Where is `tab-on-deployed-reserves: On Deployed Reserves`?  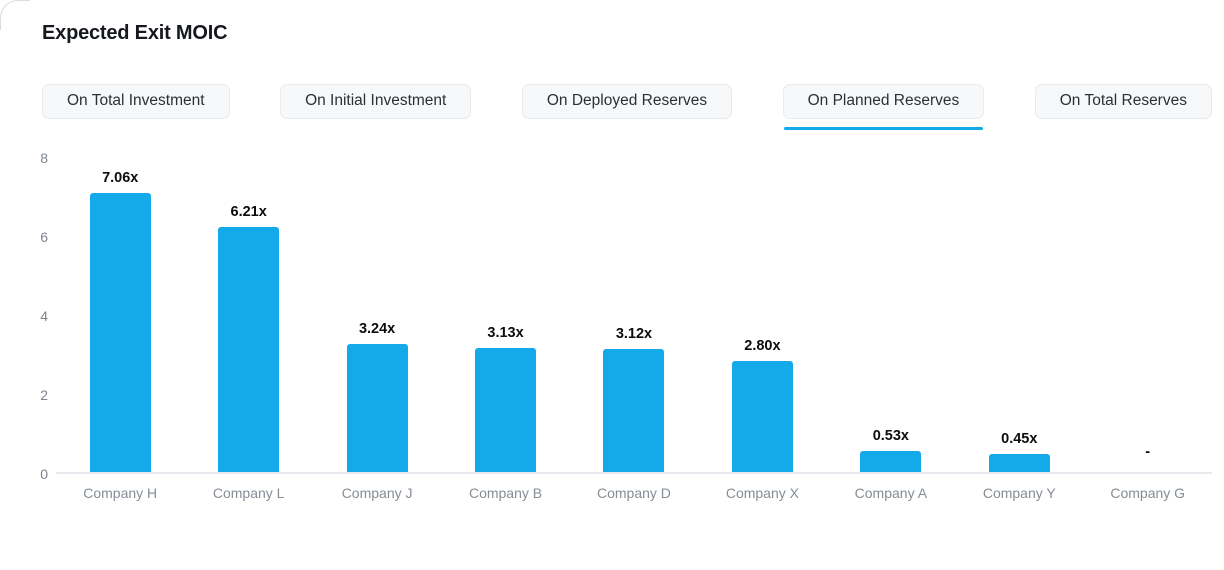
tab-on-deployed-reserves: On Deployed Reserves is located at coordinates (627, 101).